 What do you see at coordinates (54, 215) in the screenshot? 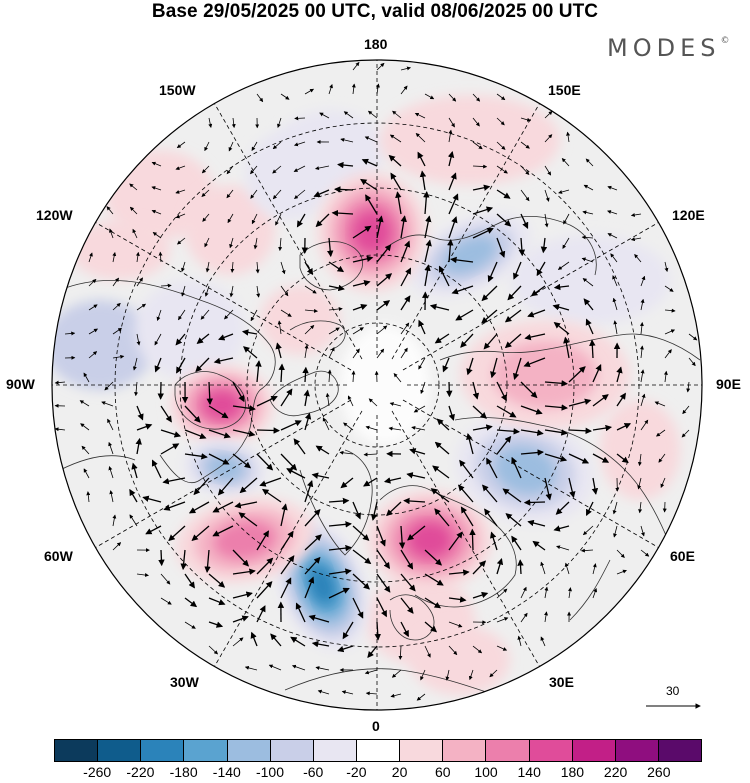
I see `lon-label-120w: 120W` at bounding box center [54, 215].